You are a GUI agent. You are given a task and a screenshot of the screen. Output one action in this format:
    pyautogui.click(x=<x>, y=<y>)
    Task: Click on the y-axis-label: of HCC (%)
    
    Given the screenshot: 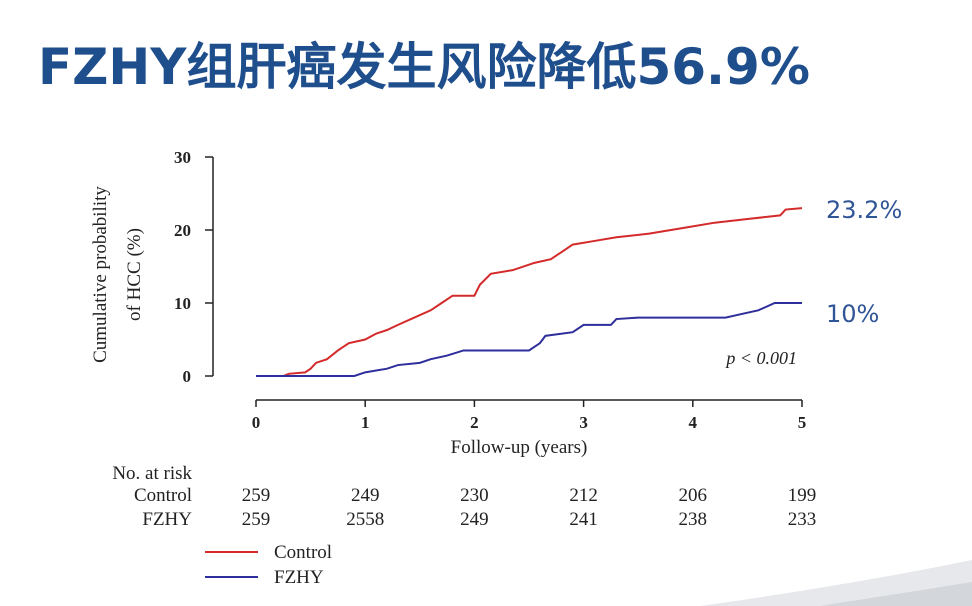 What is the action you would take?
    pyautogui.click(x=134, y=274)
    